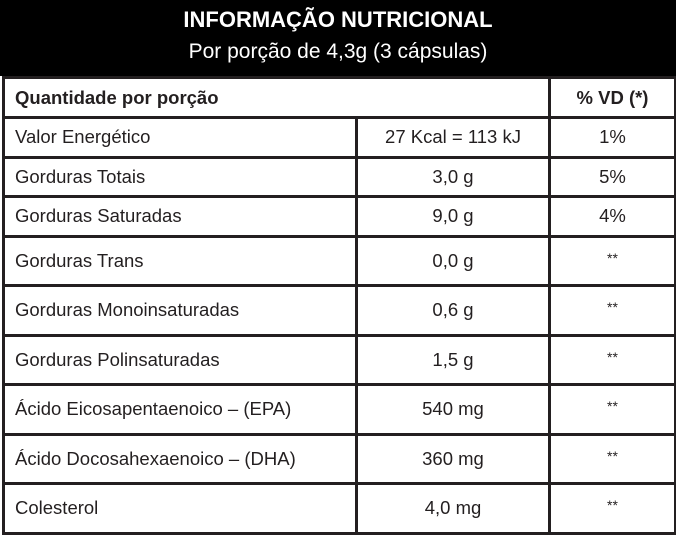 The height and width of the screenshot is (535, 676). I want to click on nutrient-name: Gorduras Totais, so click(180, 176).